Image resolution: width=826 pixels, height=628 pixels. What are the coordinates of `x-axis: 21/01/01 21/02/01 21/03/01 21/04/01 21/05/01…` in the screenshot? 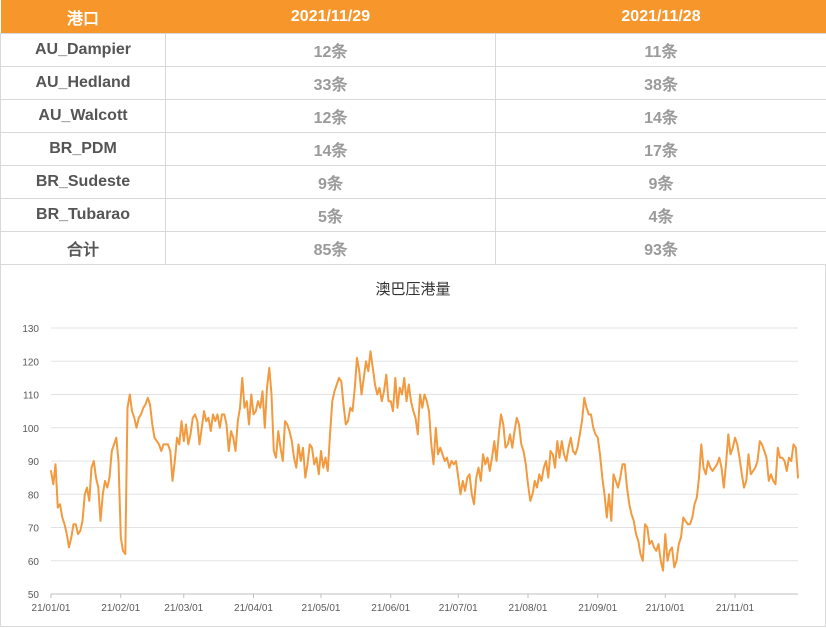 It's located at (393, 604).